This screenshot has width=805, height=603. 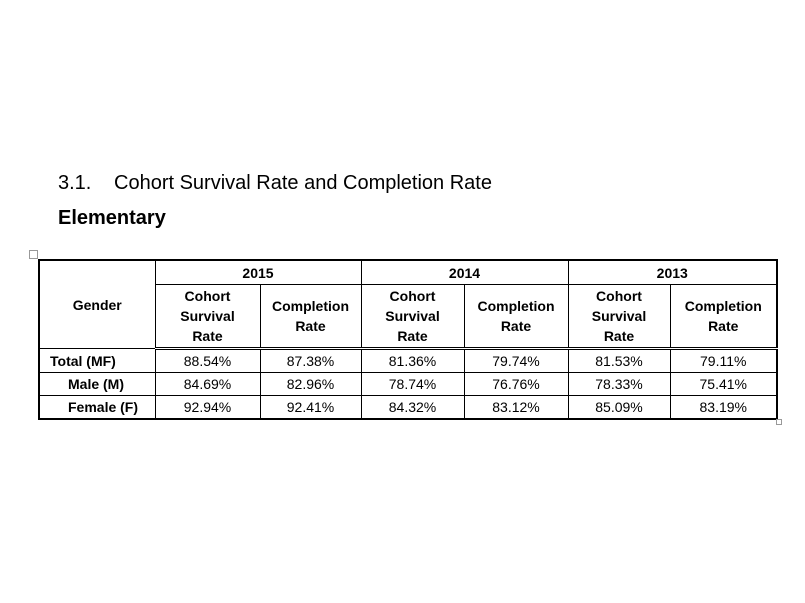 I want to click on cell: 92.41%, so click(x=310, y=407).